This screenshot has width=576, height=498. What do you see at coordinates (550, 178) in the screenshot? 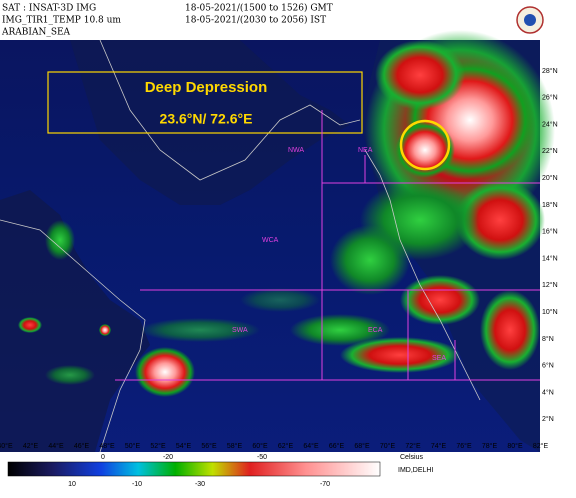
I see `latitude-label: 20°N` at bounding box center [550, 178].